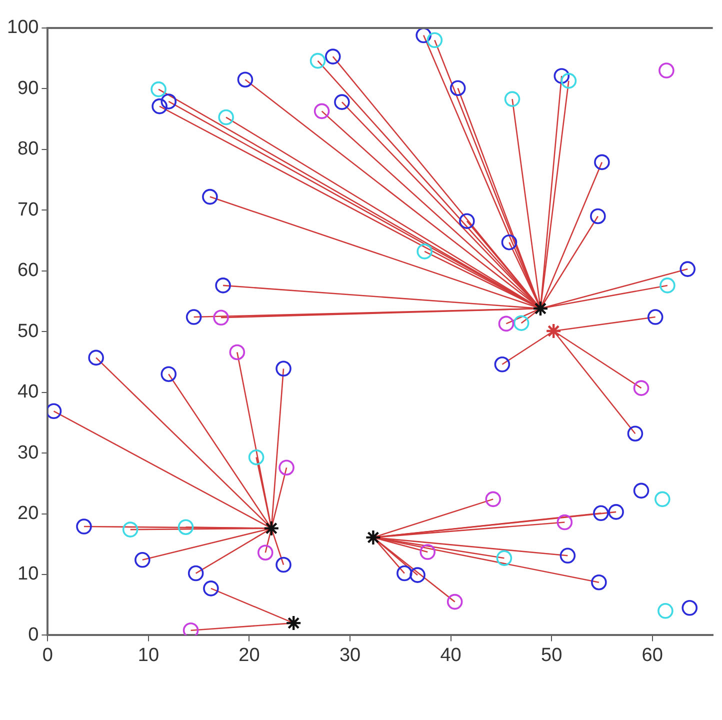 The width and height of the screenshot is (722, 720). I want to click on x-tick-label: 30, so click(350, 655).